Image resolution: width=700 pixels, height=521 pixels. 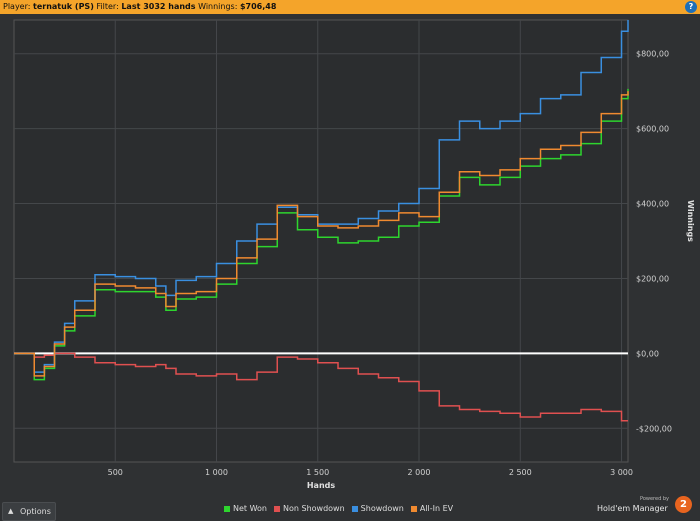 What do you see at coordinates (317, 472) in the screenshot?
I see `x-tick-label: 1 500` at bounding box center [317, 472].